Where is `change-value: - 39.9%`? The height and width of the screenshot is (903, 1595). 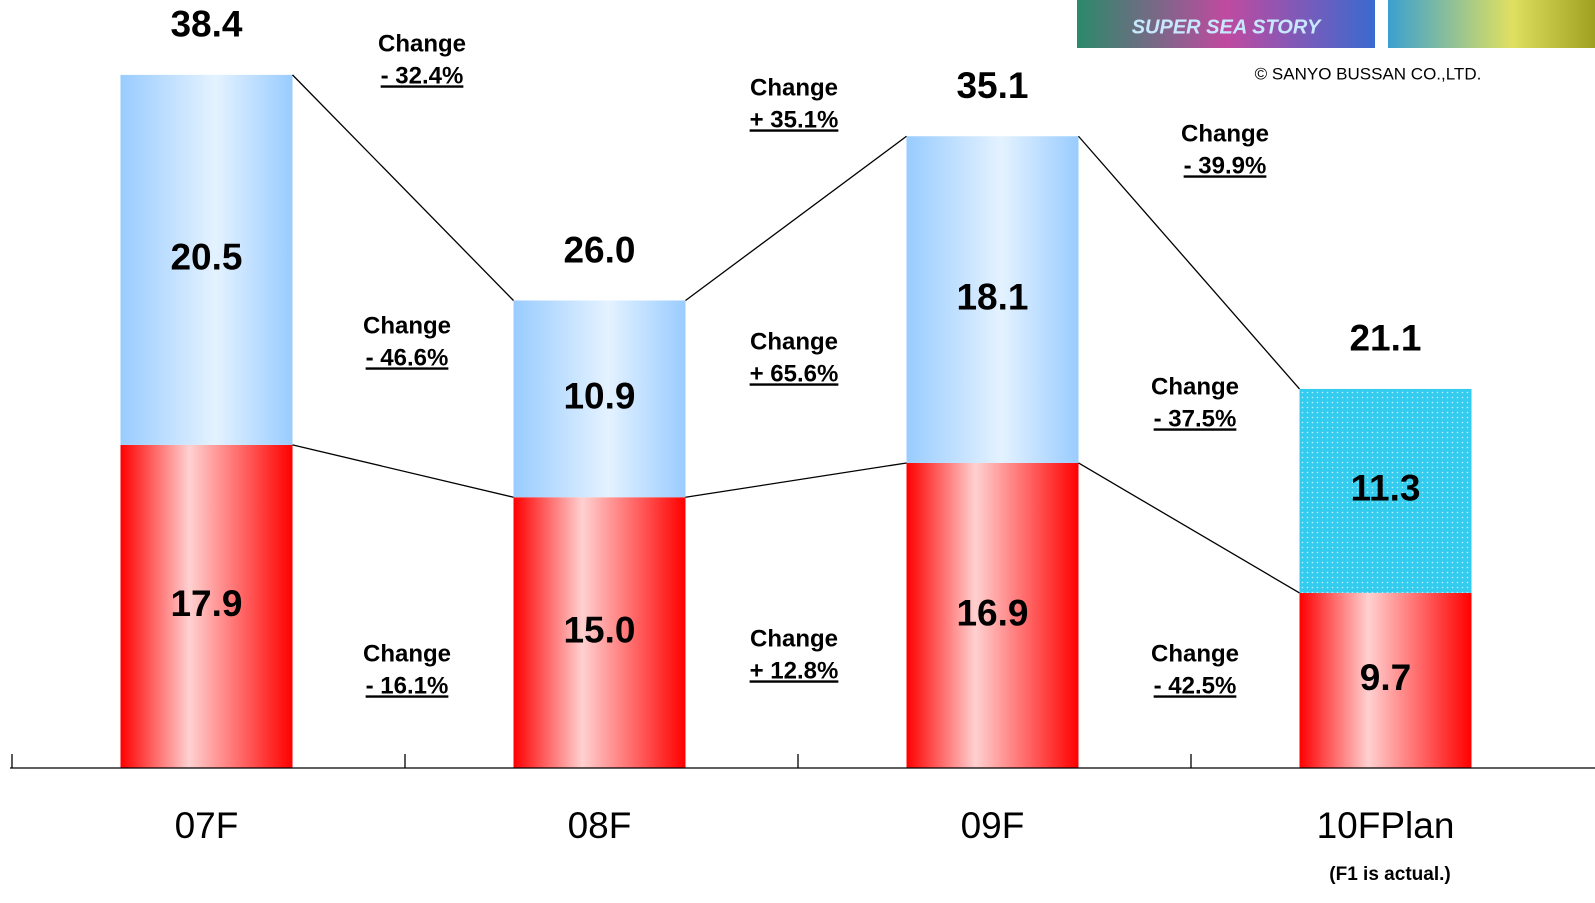 change-value: - 39.9% is located at coordinates (1225, 165).